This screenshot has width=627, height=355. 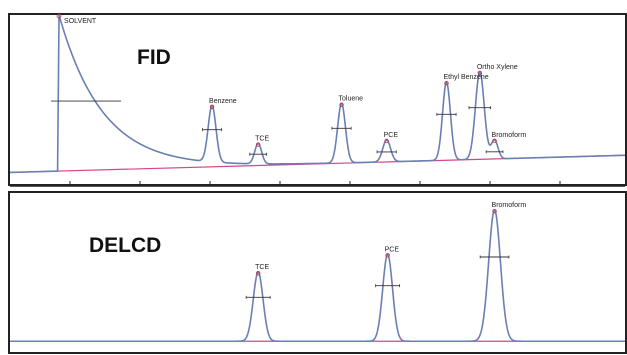 What do you see at coordinates (125, 245) in the screenshot?
I see `delcd-panel-label: DELCD` at bounding box center [125, 245].